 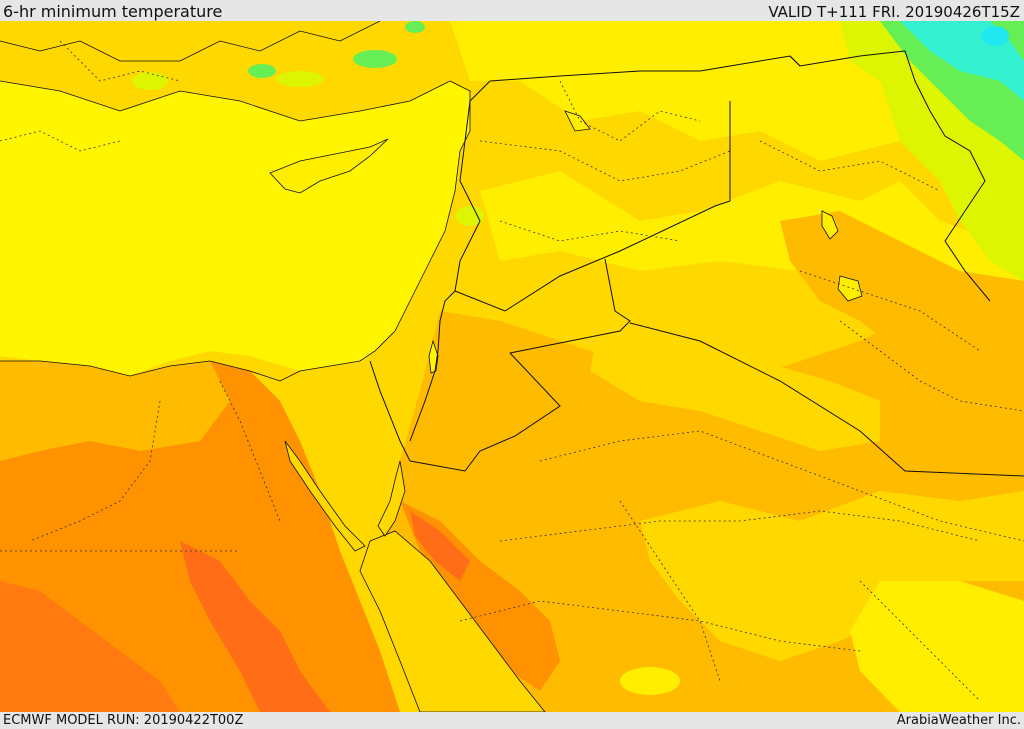 I want to click on orange-zone-egypt-north, so click(x=115, y=411).